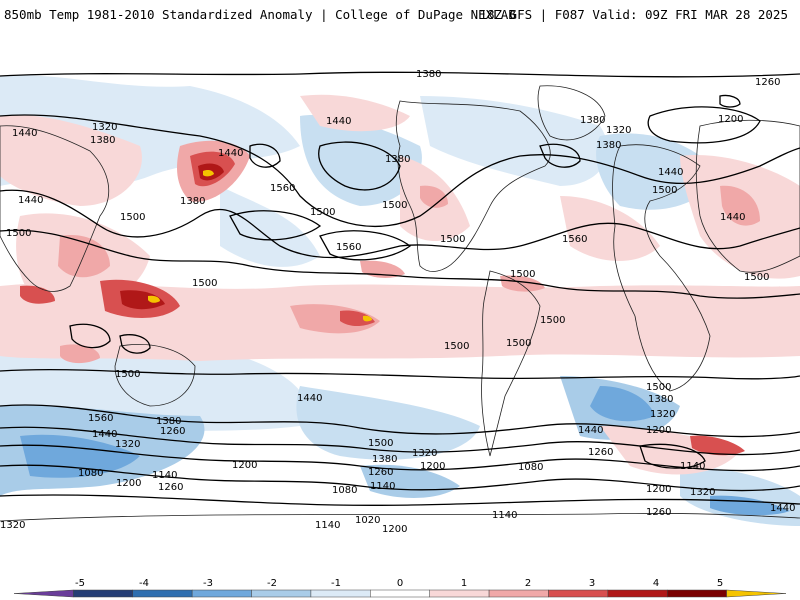 The width and height of the screenshot is (800, 600). I want to click on europe-africa-outline, so click(661, 268).